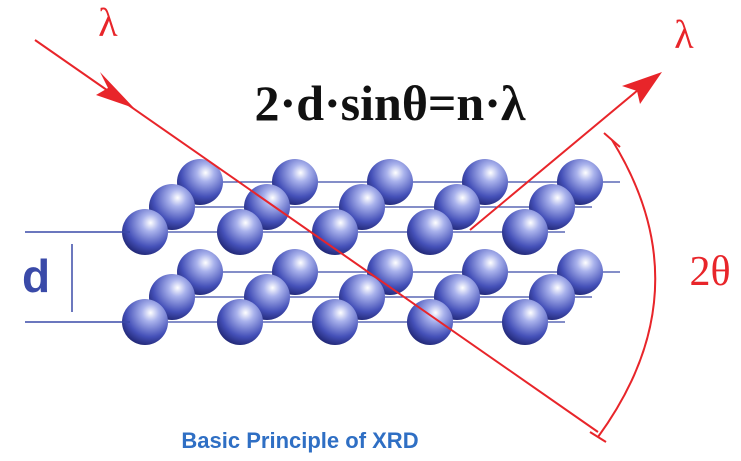 The image size is (741, 461). Describe the element at coordinates (709, 272) in the screenshot. I see `angle-label: 2θ` at that location.